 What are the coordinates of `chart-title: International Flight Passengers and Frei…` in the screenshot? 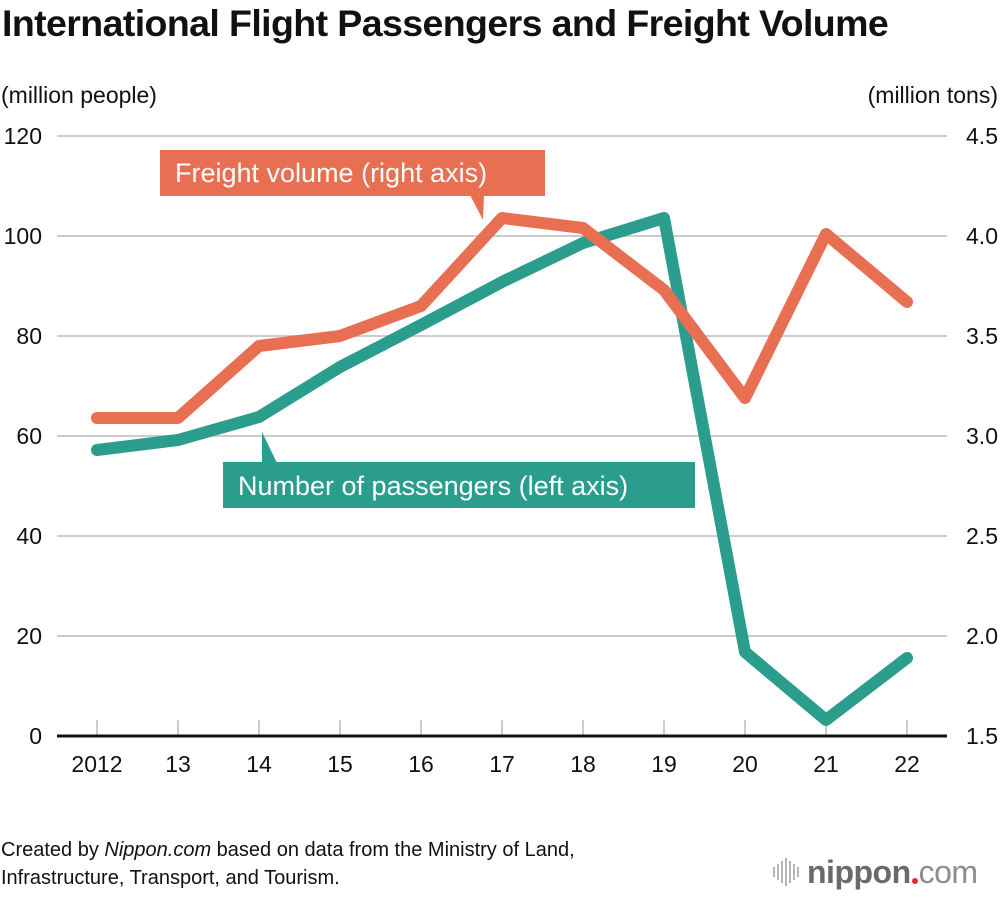 It's located at (445, 23).